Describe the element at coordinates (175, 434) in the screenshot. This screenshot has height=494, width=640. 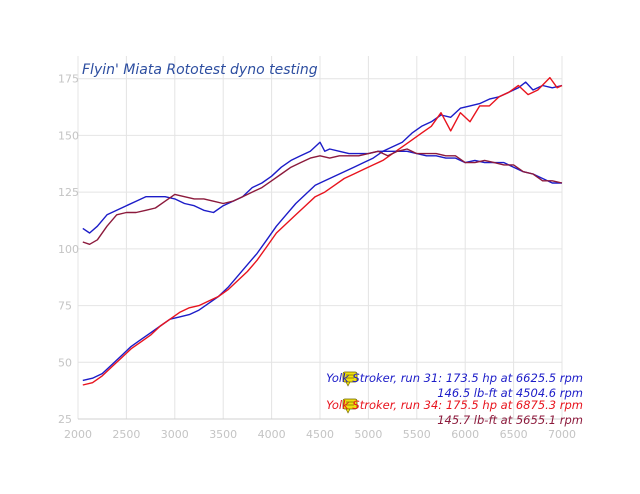
I see `x-tick-label: 3000` at that location.